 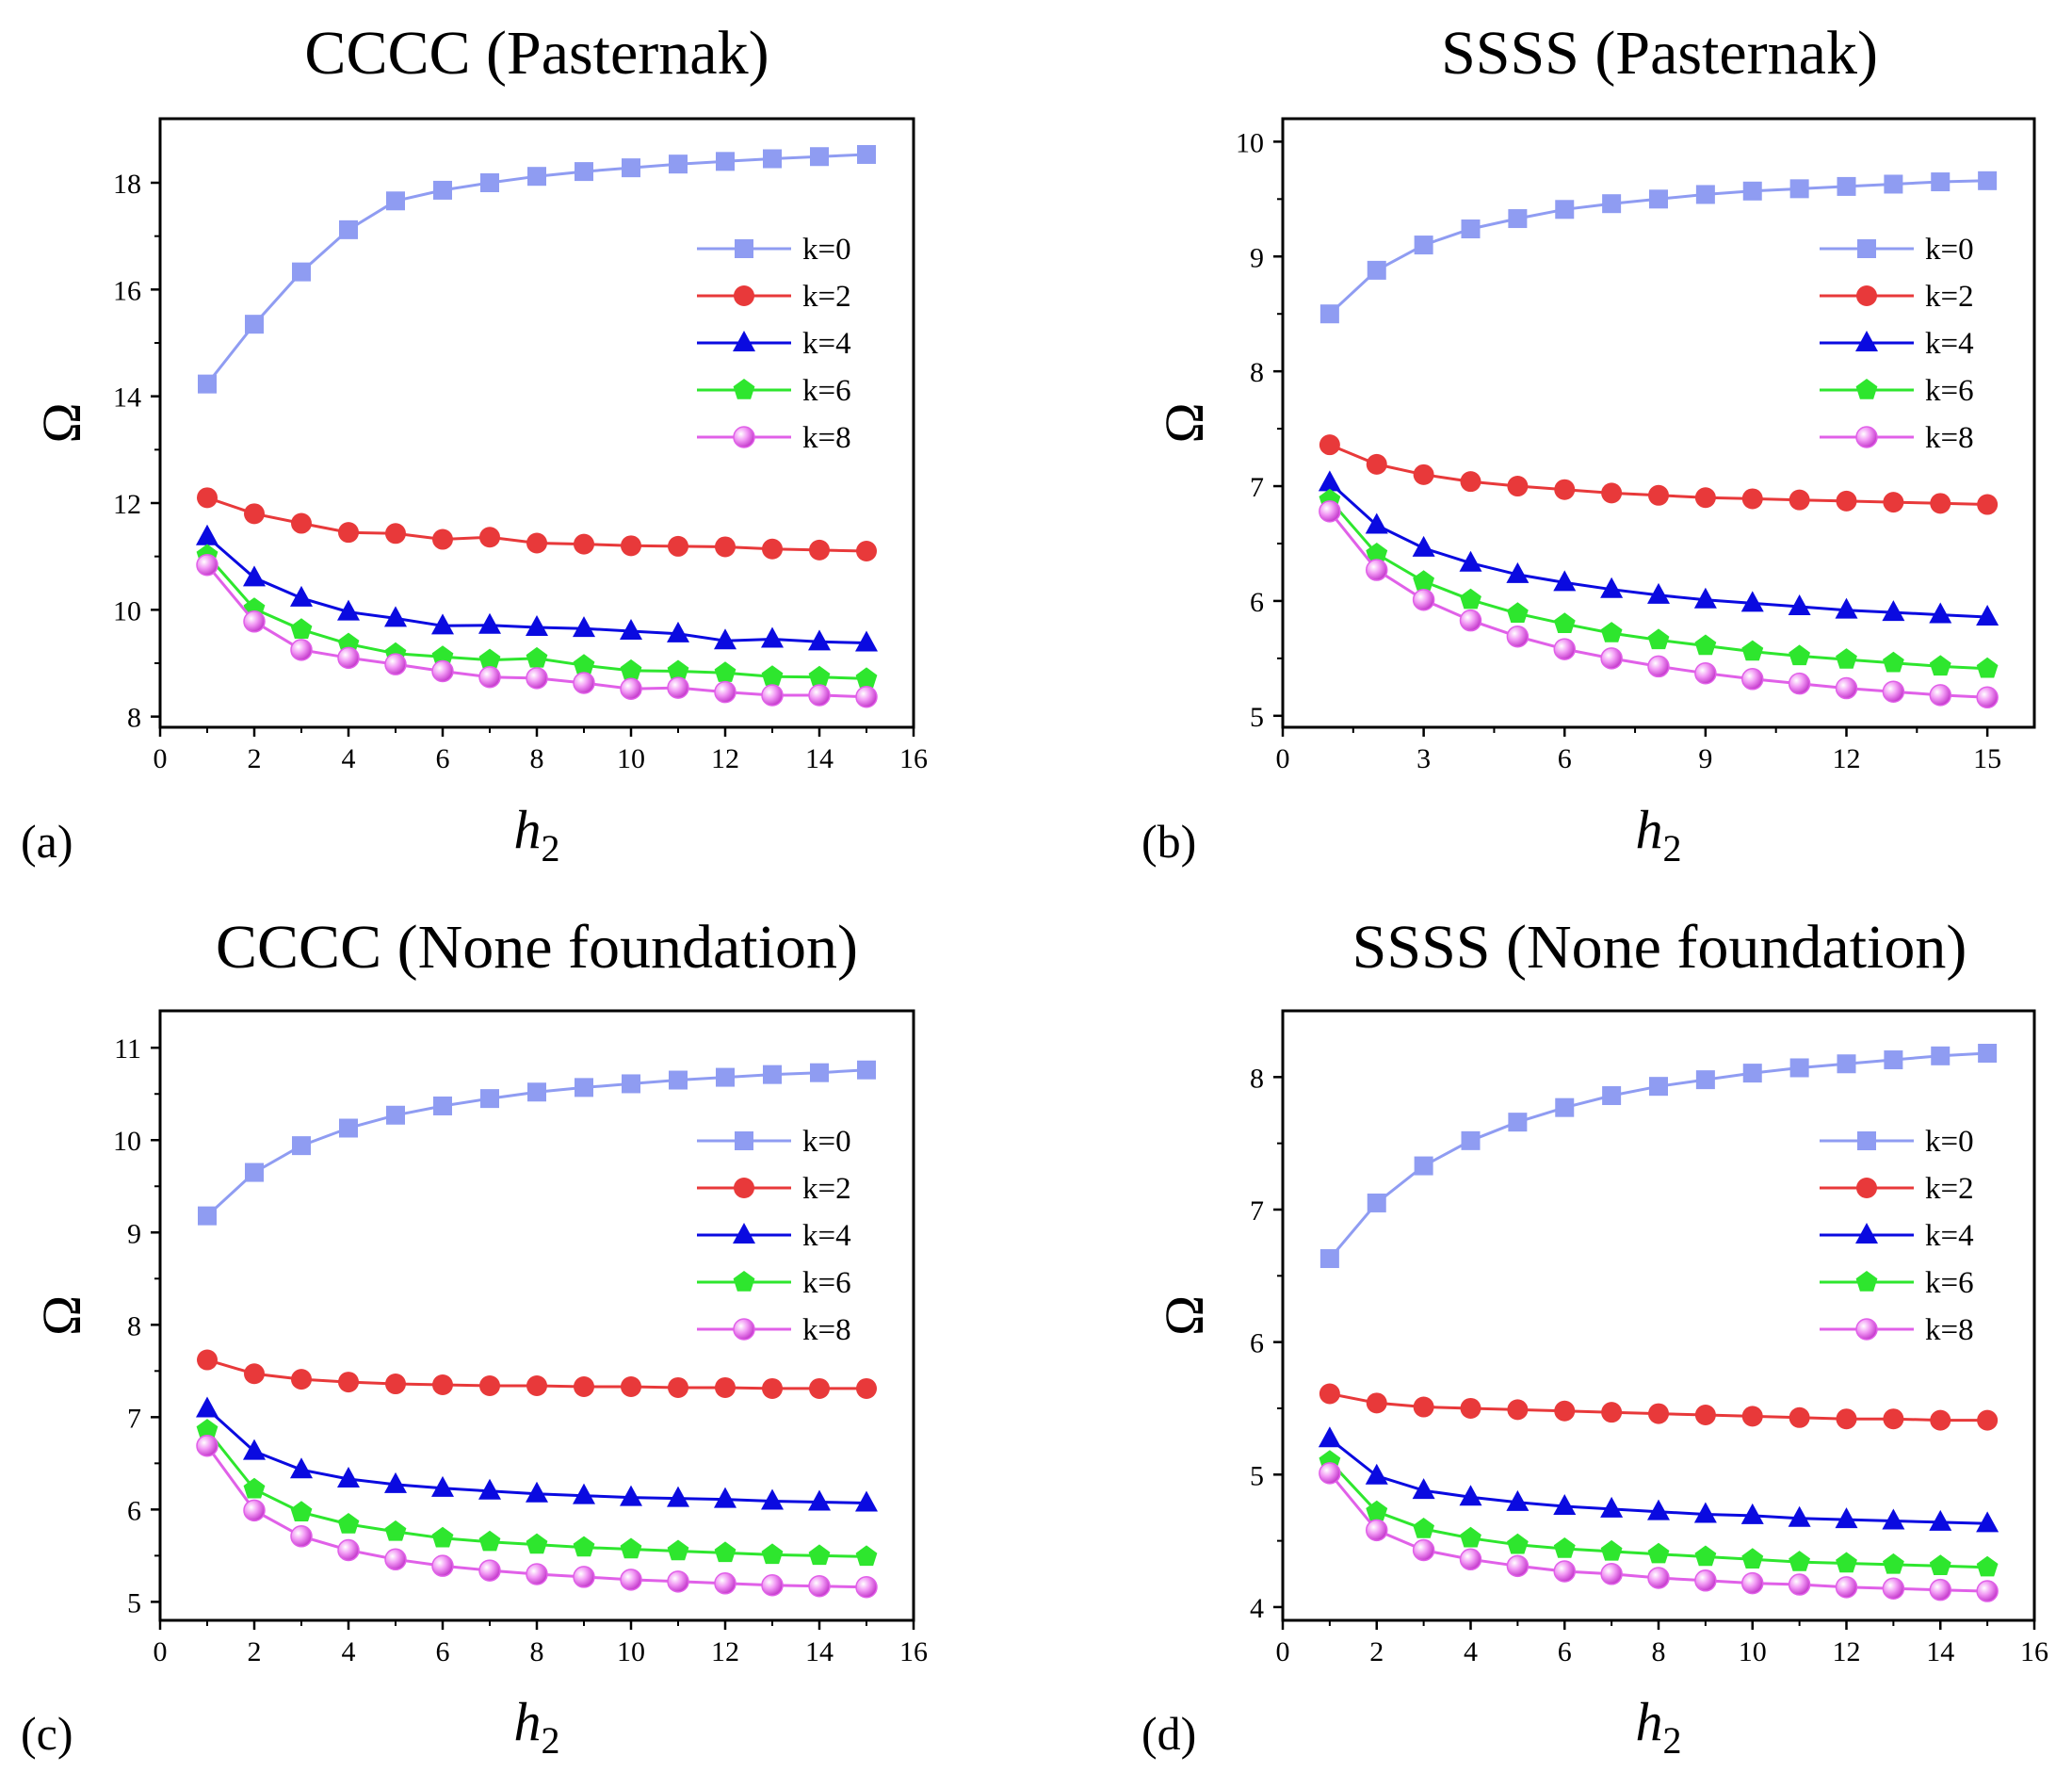 What do you see at coordinates (725, 759) in the screenshot?
I see `x-tick-label: 12` at bounding box center [725, 759].